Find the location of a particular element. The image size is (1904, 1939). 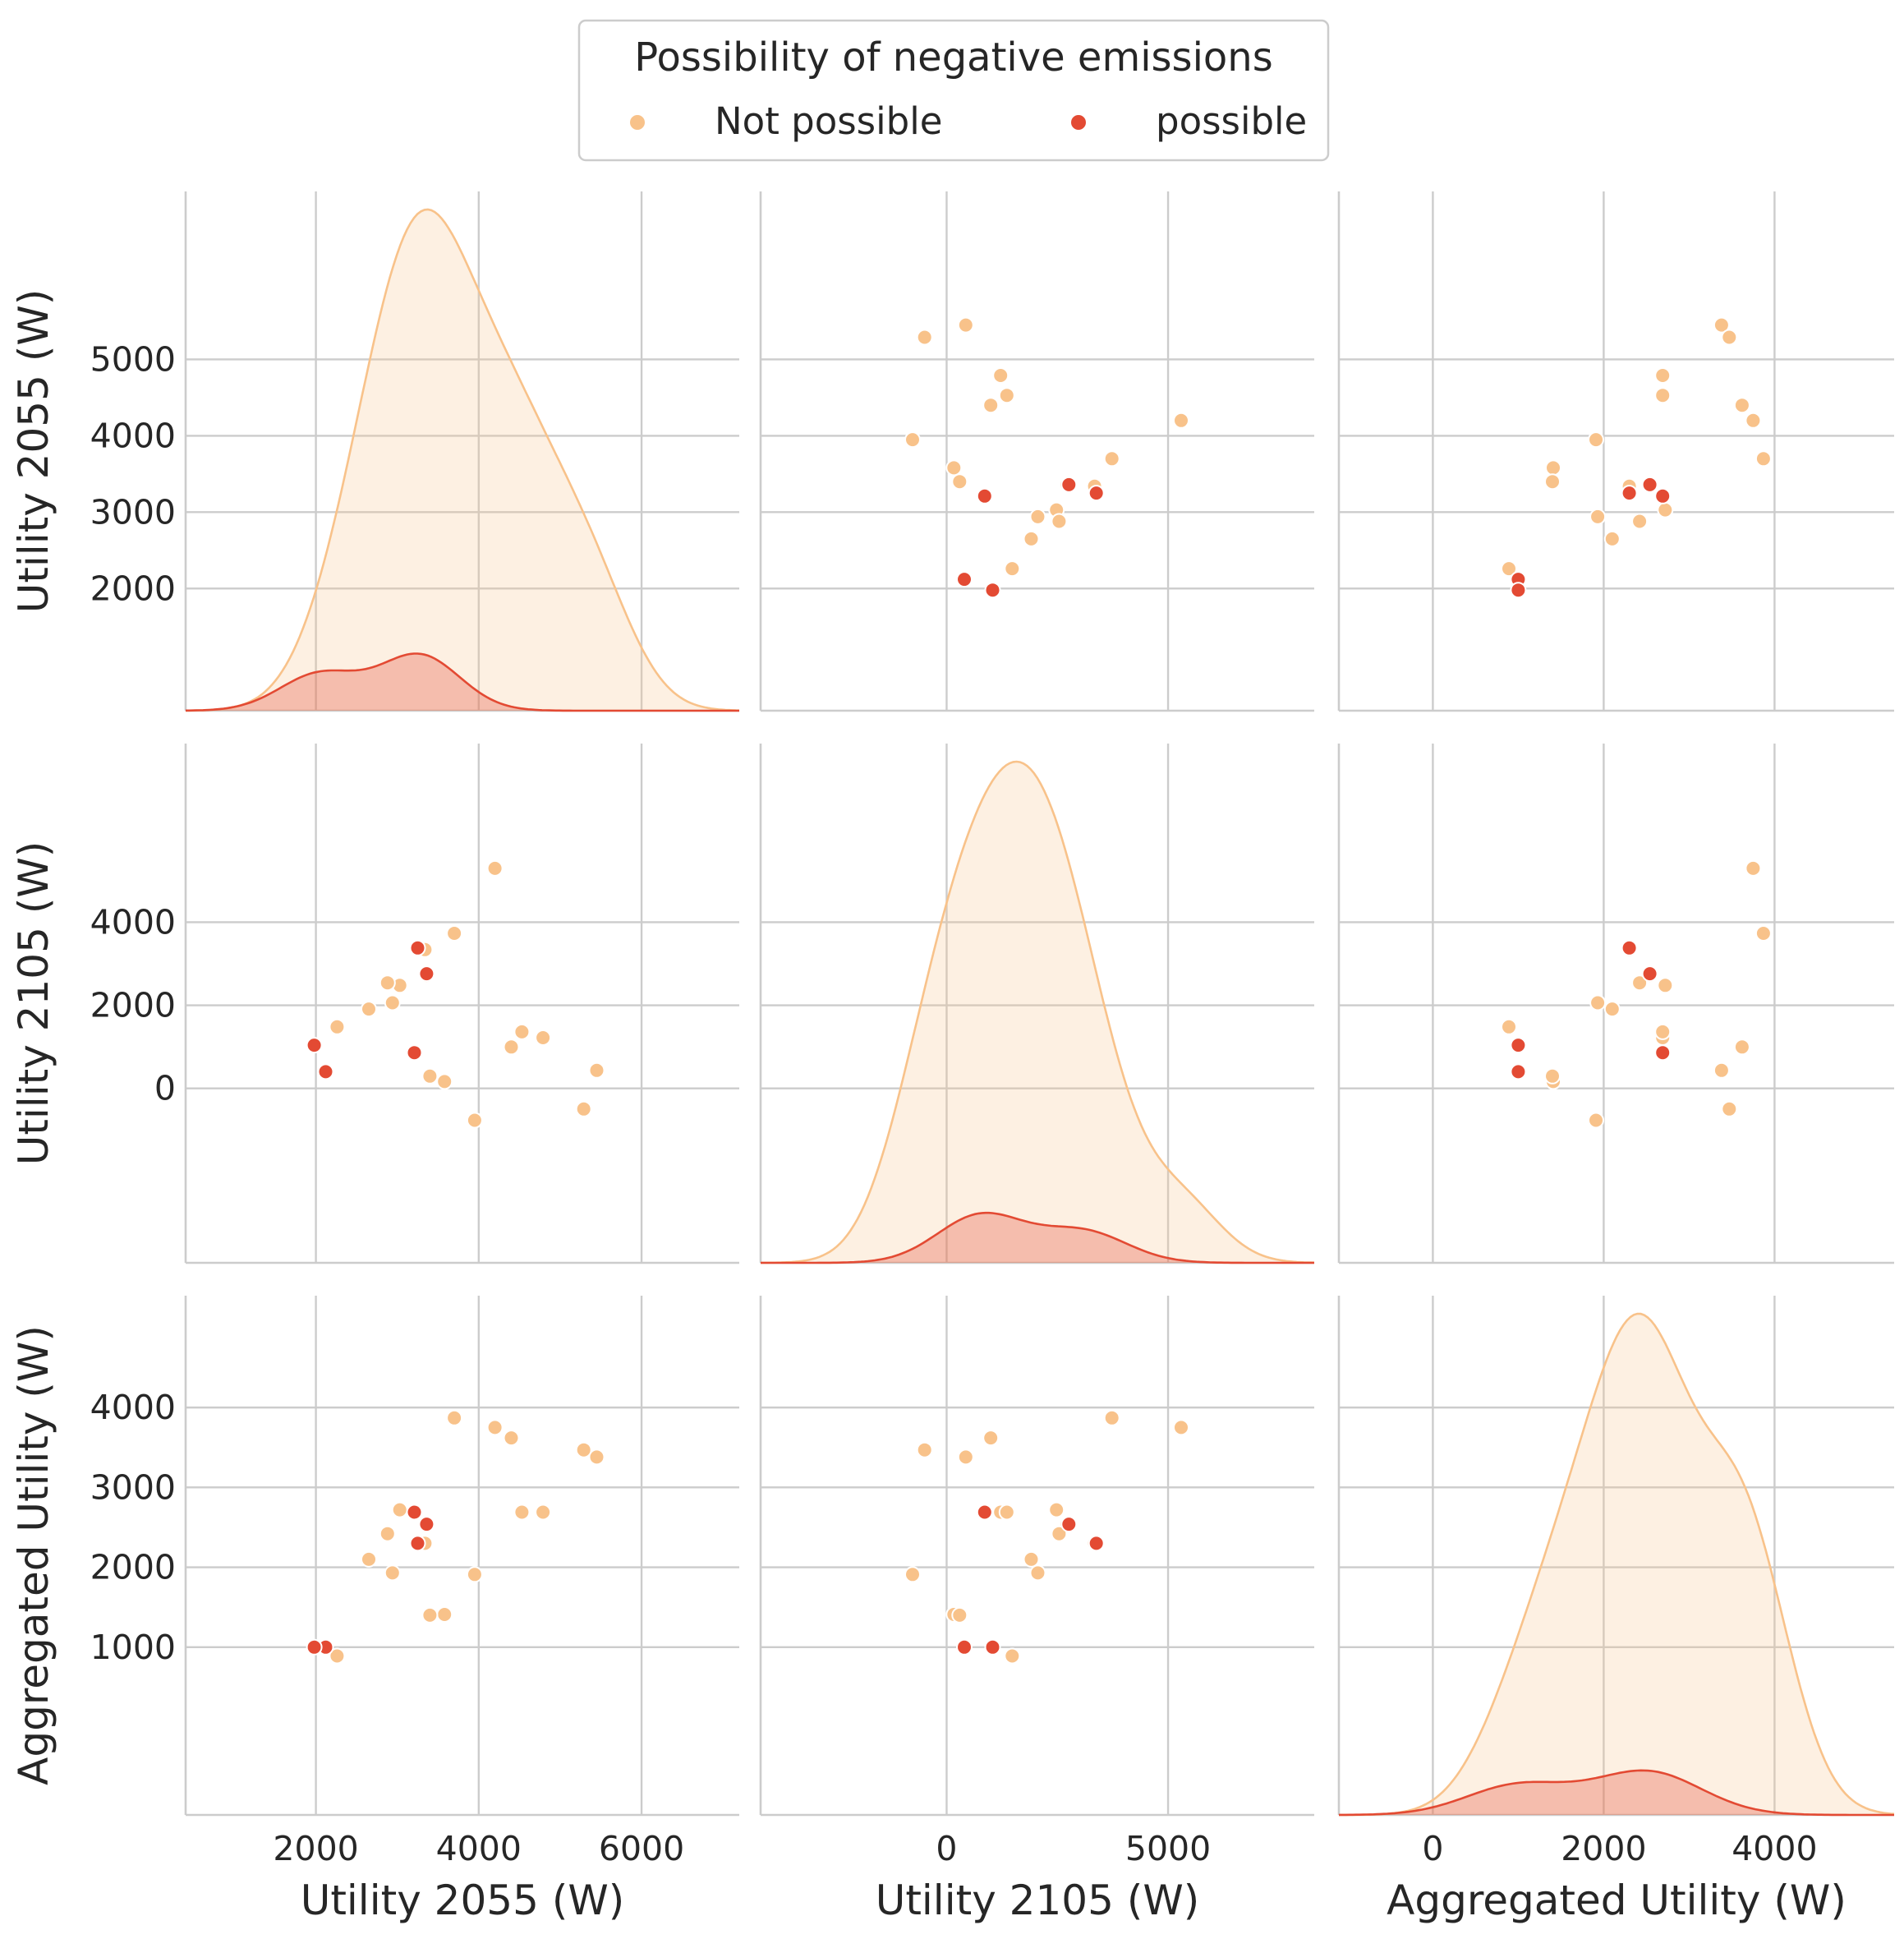

y-axis-title: Aggregated Utility (W) is located at coordinates (33, 1555).